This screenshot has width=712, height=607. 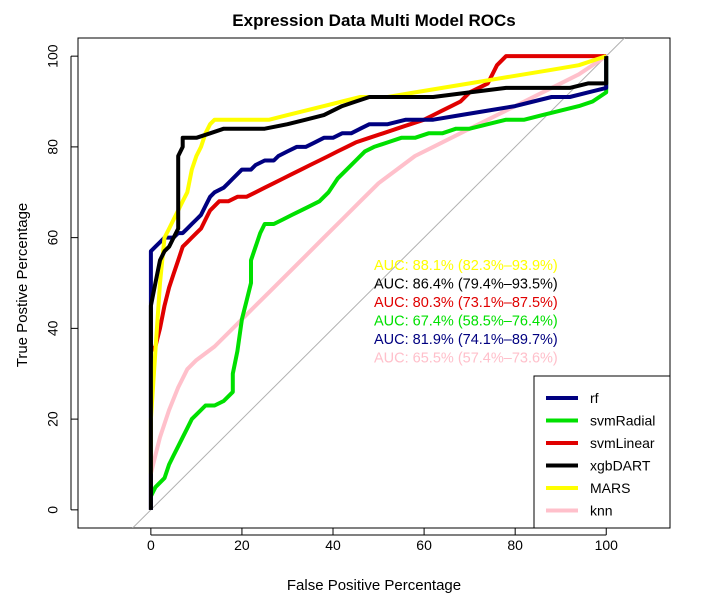 I want to click on auc-annotation: AUC: 80.3% (73.1%–87.5%), so click(x=466, y=303).